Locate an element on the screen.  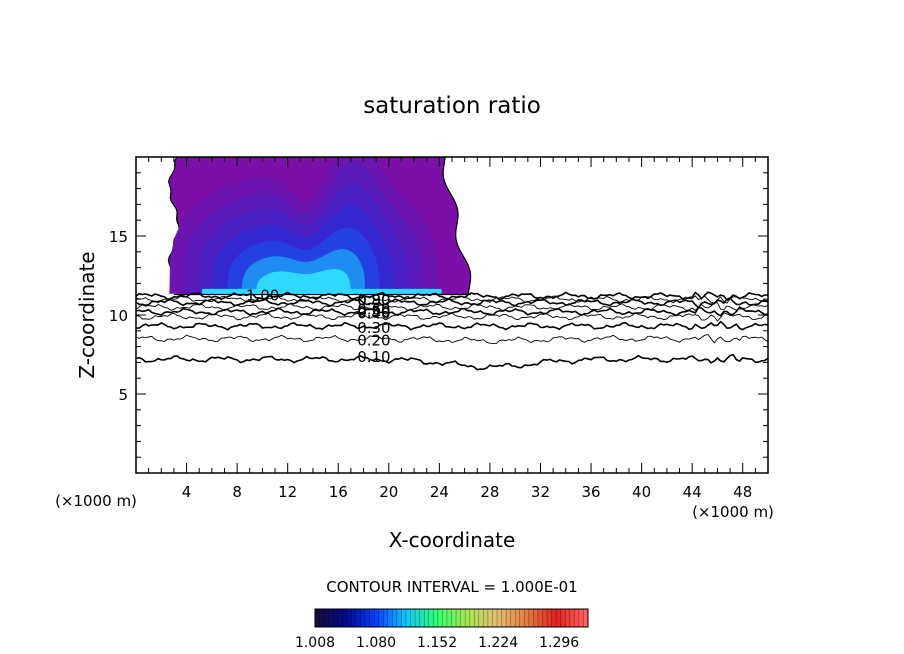
y-tick-label: 15 is located at coordinates (118, 237).